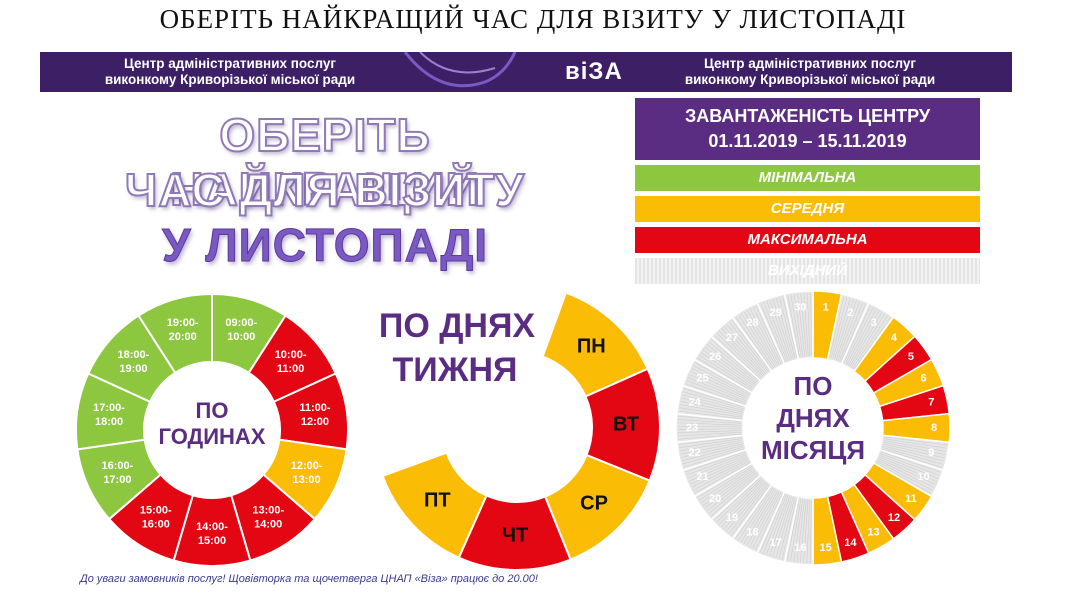 The height and width of the screenshot is (602, 1066). Describe the element at coordinates (807, 240) in the screenshot. I see `legend-item-maximal: МАКСИМАЛЬНА` at that location.